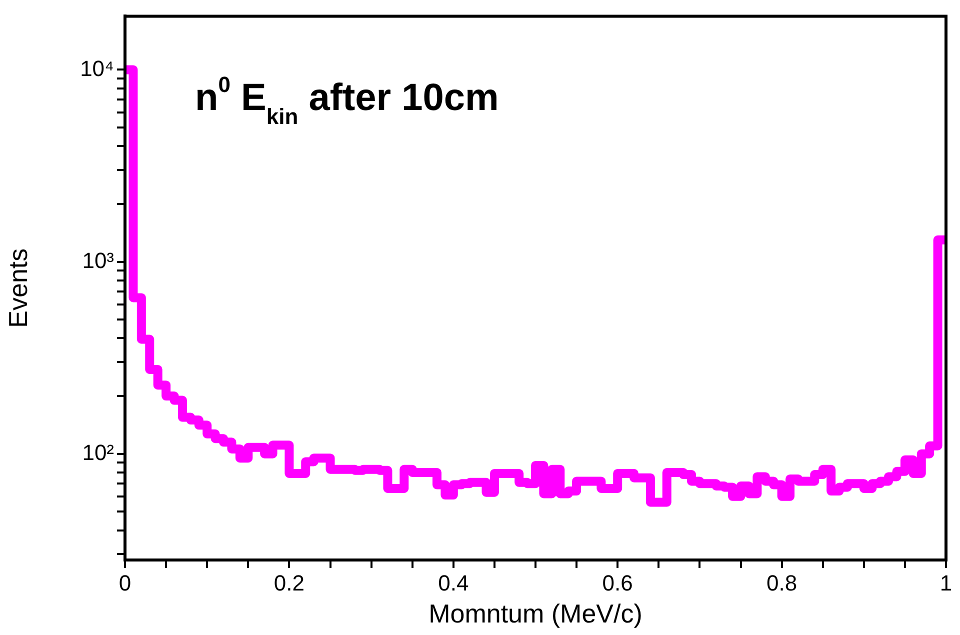 Image resolution: width=960 pixels, height=635 pixels. Describe the element at coordinates (98, 260) in the screenshot. I see `y-tick-label: 10³` at that location.